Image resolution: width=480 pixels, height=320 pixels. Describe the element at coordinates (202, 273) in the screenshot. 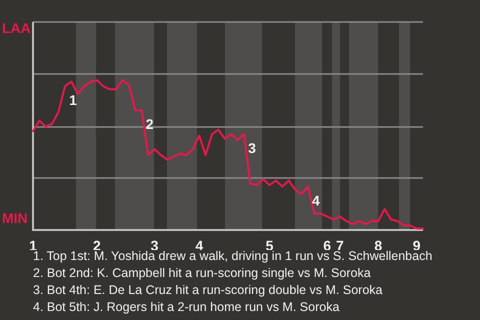

I see `text: 2. Bot 2nd: K. Campbell hit a run-scoring single vs M. Soroka` at that location.